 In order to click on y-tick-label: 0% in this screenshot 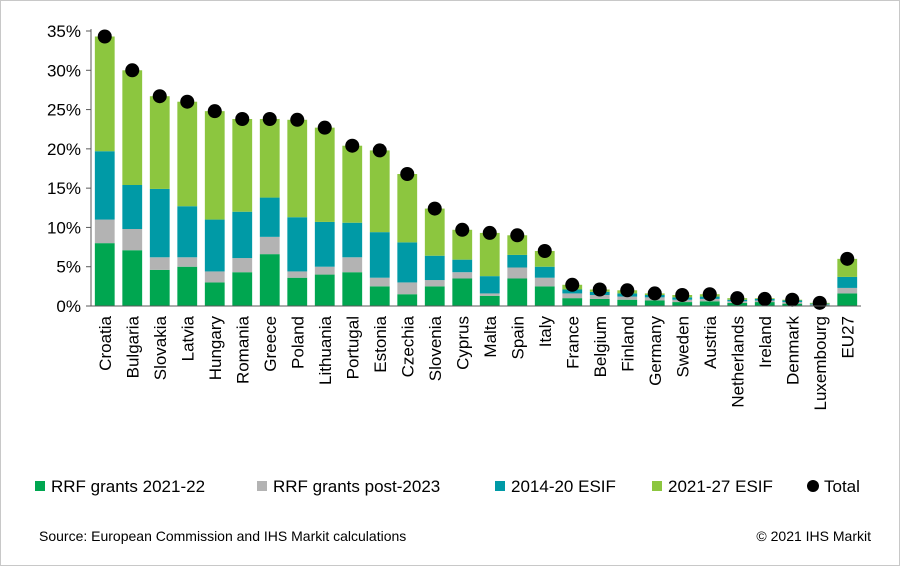, I will do `click(68, 306)`.